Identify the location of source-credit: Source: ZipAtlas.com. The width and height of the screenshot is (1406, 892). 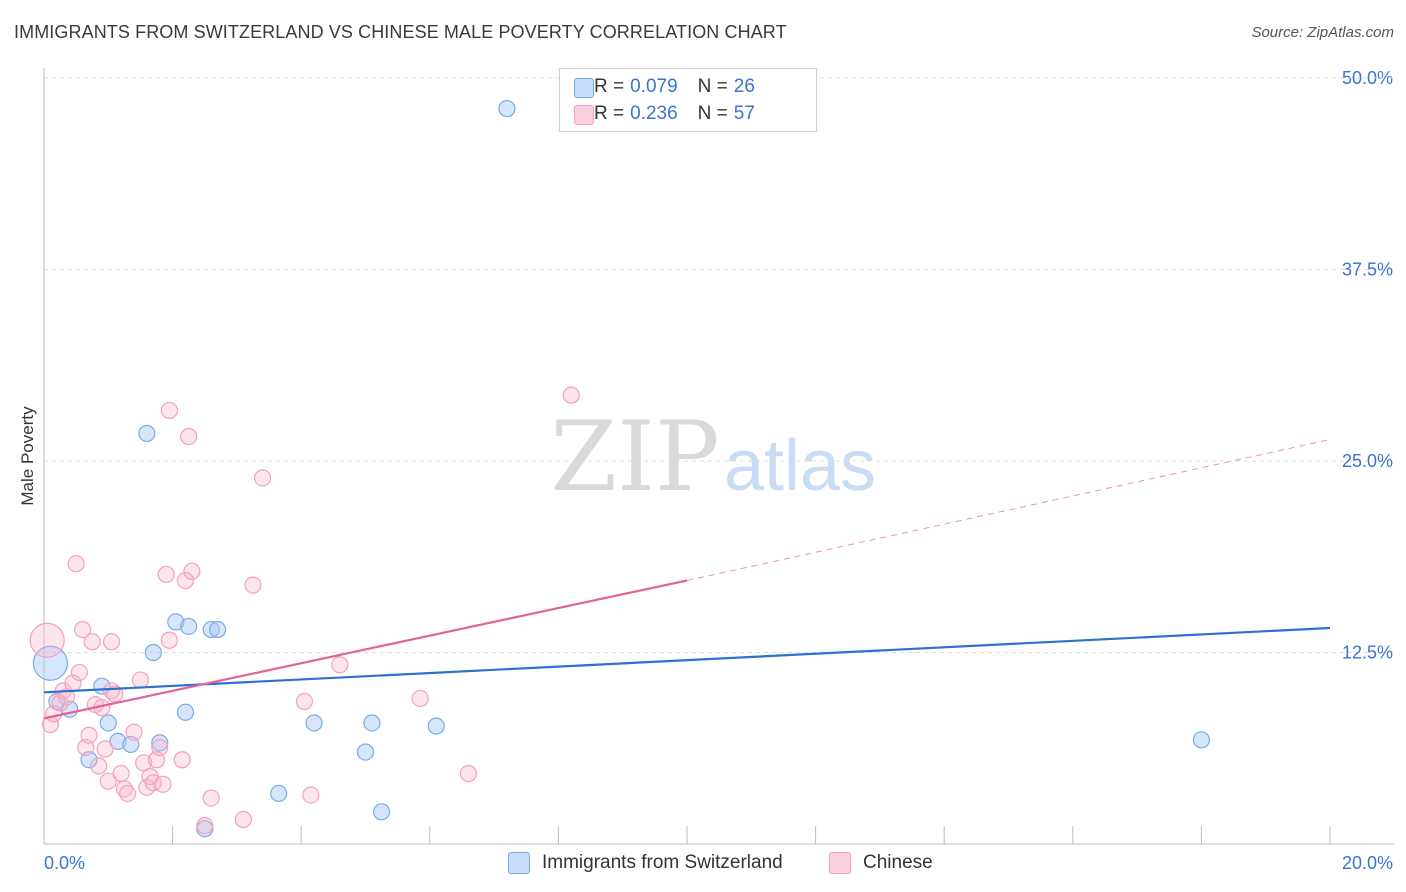
(1322, 32).